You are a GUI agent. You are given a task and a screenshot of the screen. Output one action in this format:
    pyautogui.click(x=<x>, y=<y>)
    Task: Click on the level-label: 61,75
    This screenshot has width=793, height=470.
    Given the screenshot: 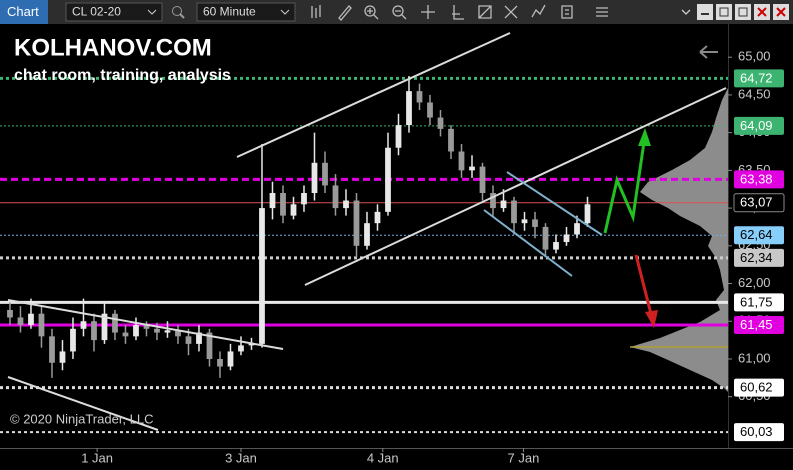 What is the action you would take?
    pyautogui.click(x=756, y=301)
    